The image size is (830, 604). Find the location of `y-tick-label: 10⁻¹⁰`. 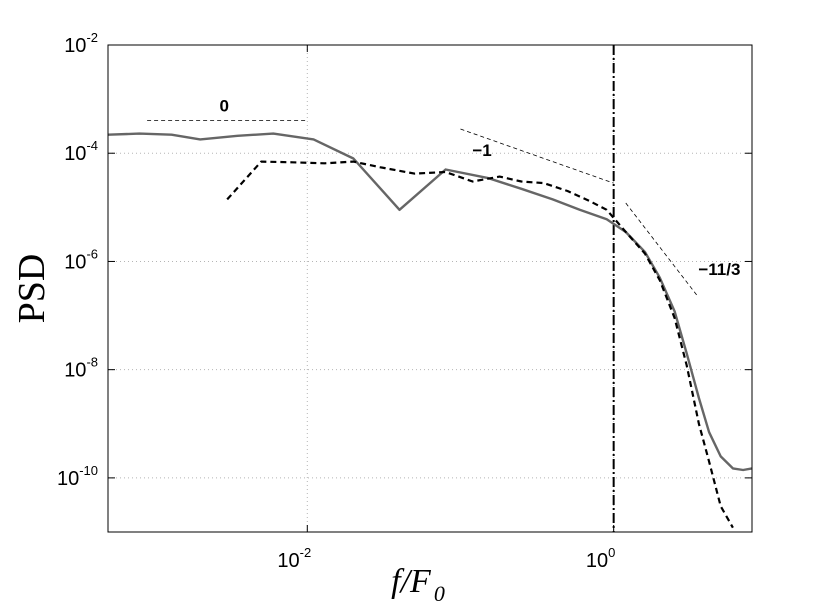

y-tick-label: 10⁻¹⁰ is located at coordinates (77, 476).